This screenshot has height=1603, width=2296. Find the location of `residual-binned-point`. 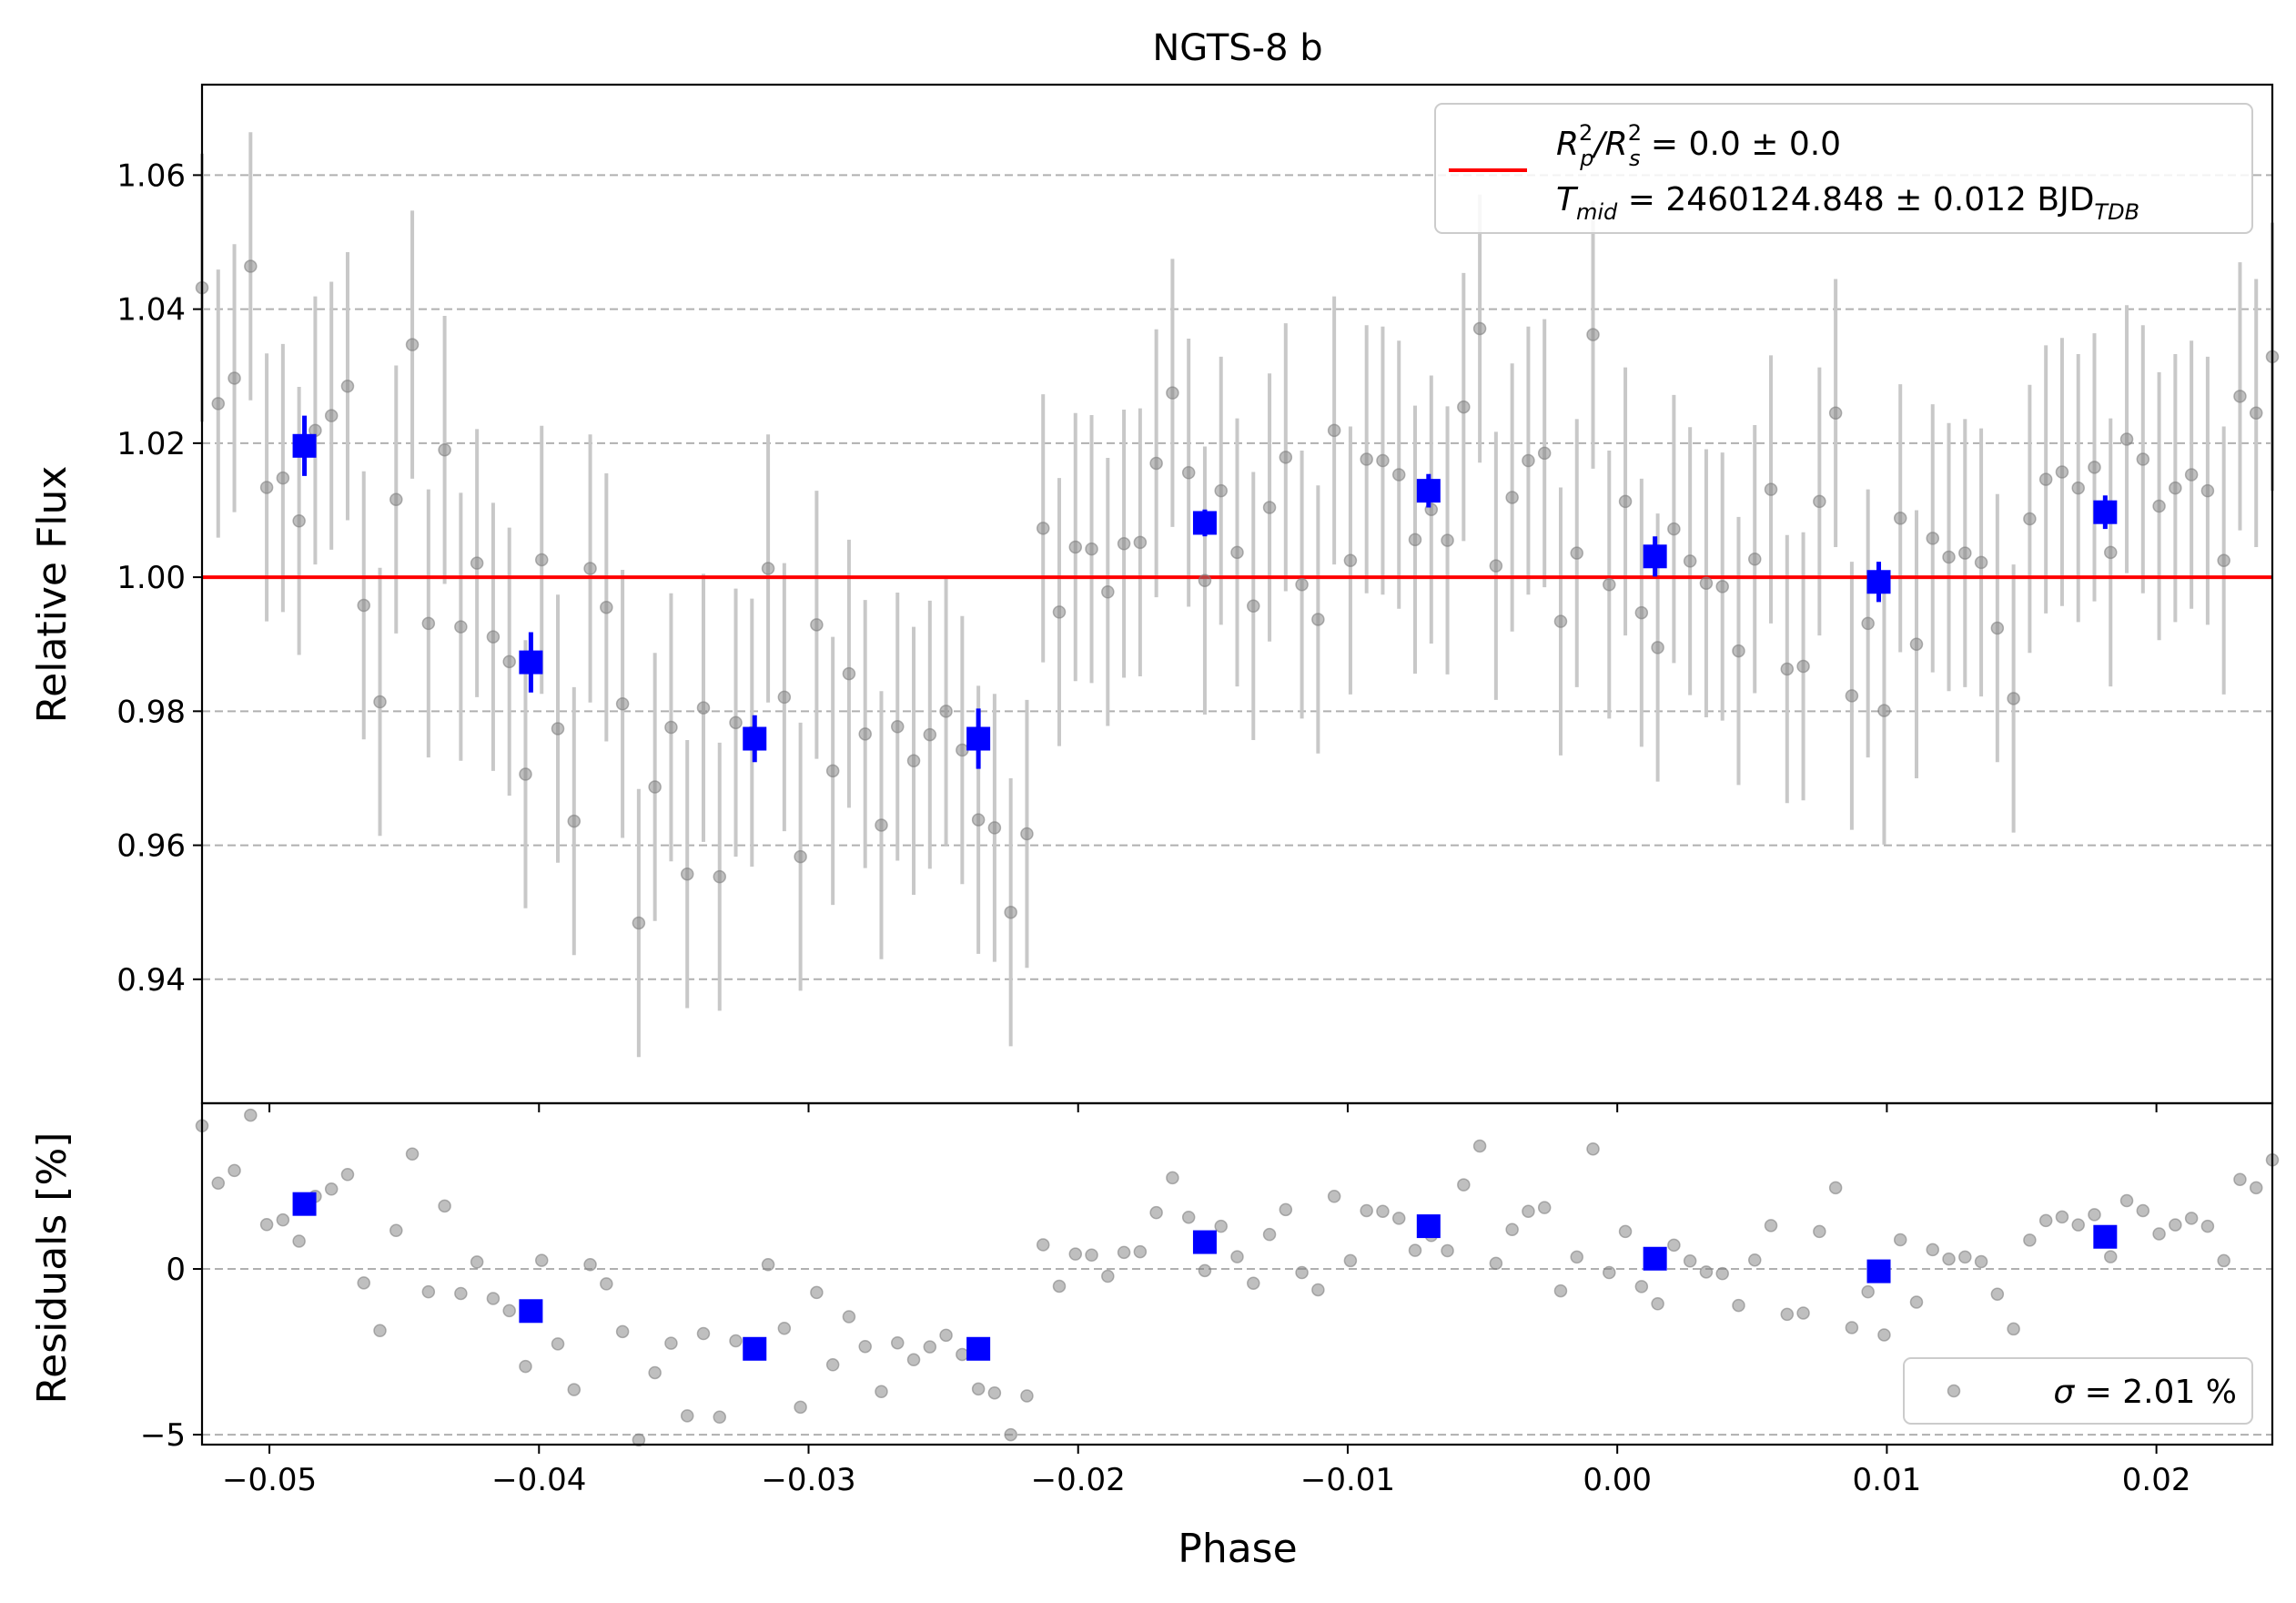

residual-binned-point is located at coordinates (979, 1348).